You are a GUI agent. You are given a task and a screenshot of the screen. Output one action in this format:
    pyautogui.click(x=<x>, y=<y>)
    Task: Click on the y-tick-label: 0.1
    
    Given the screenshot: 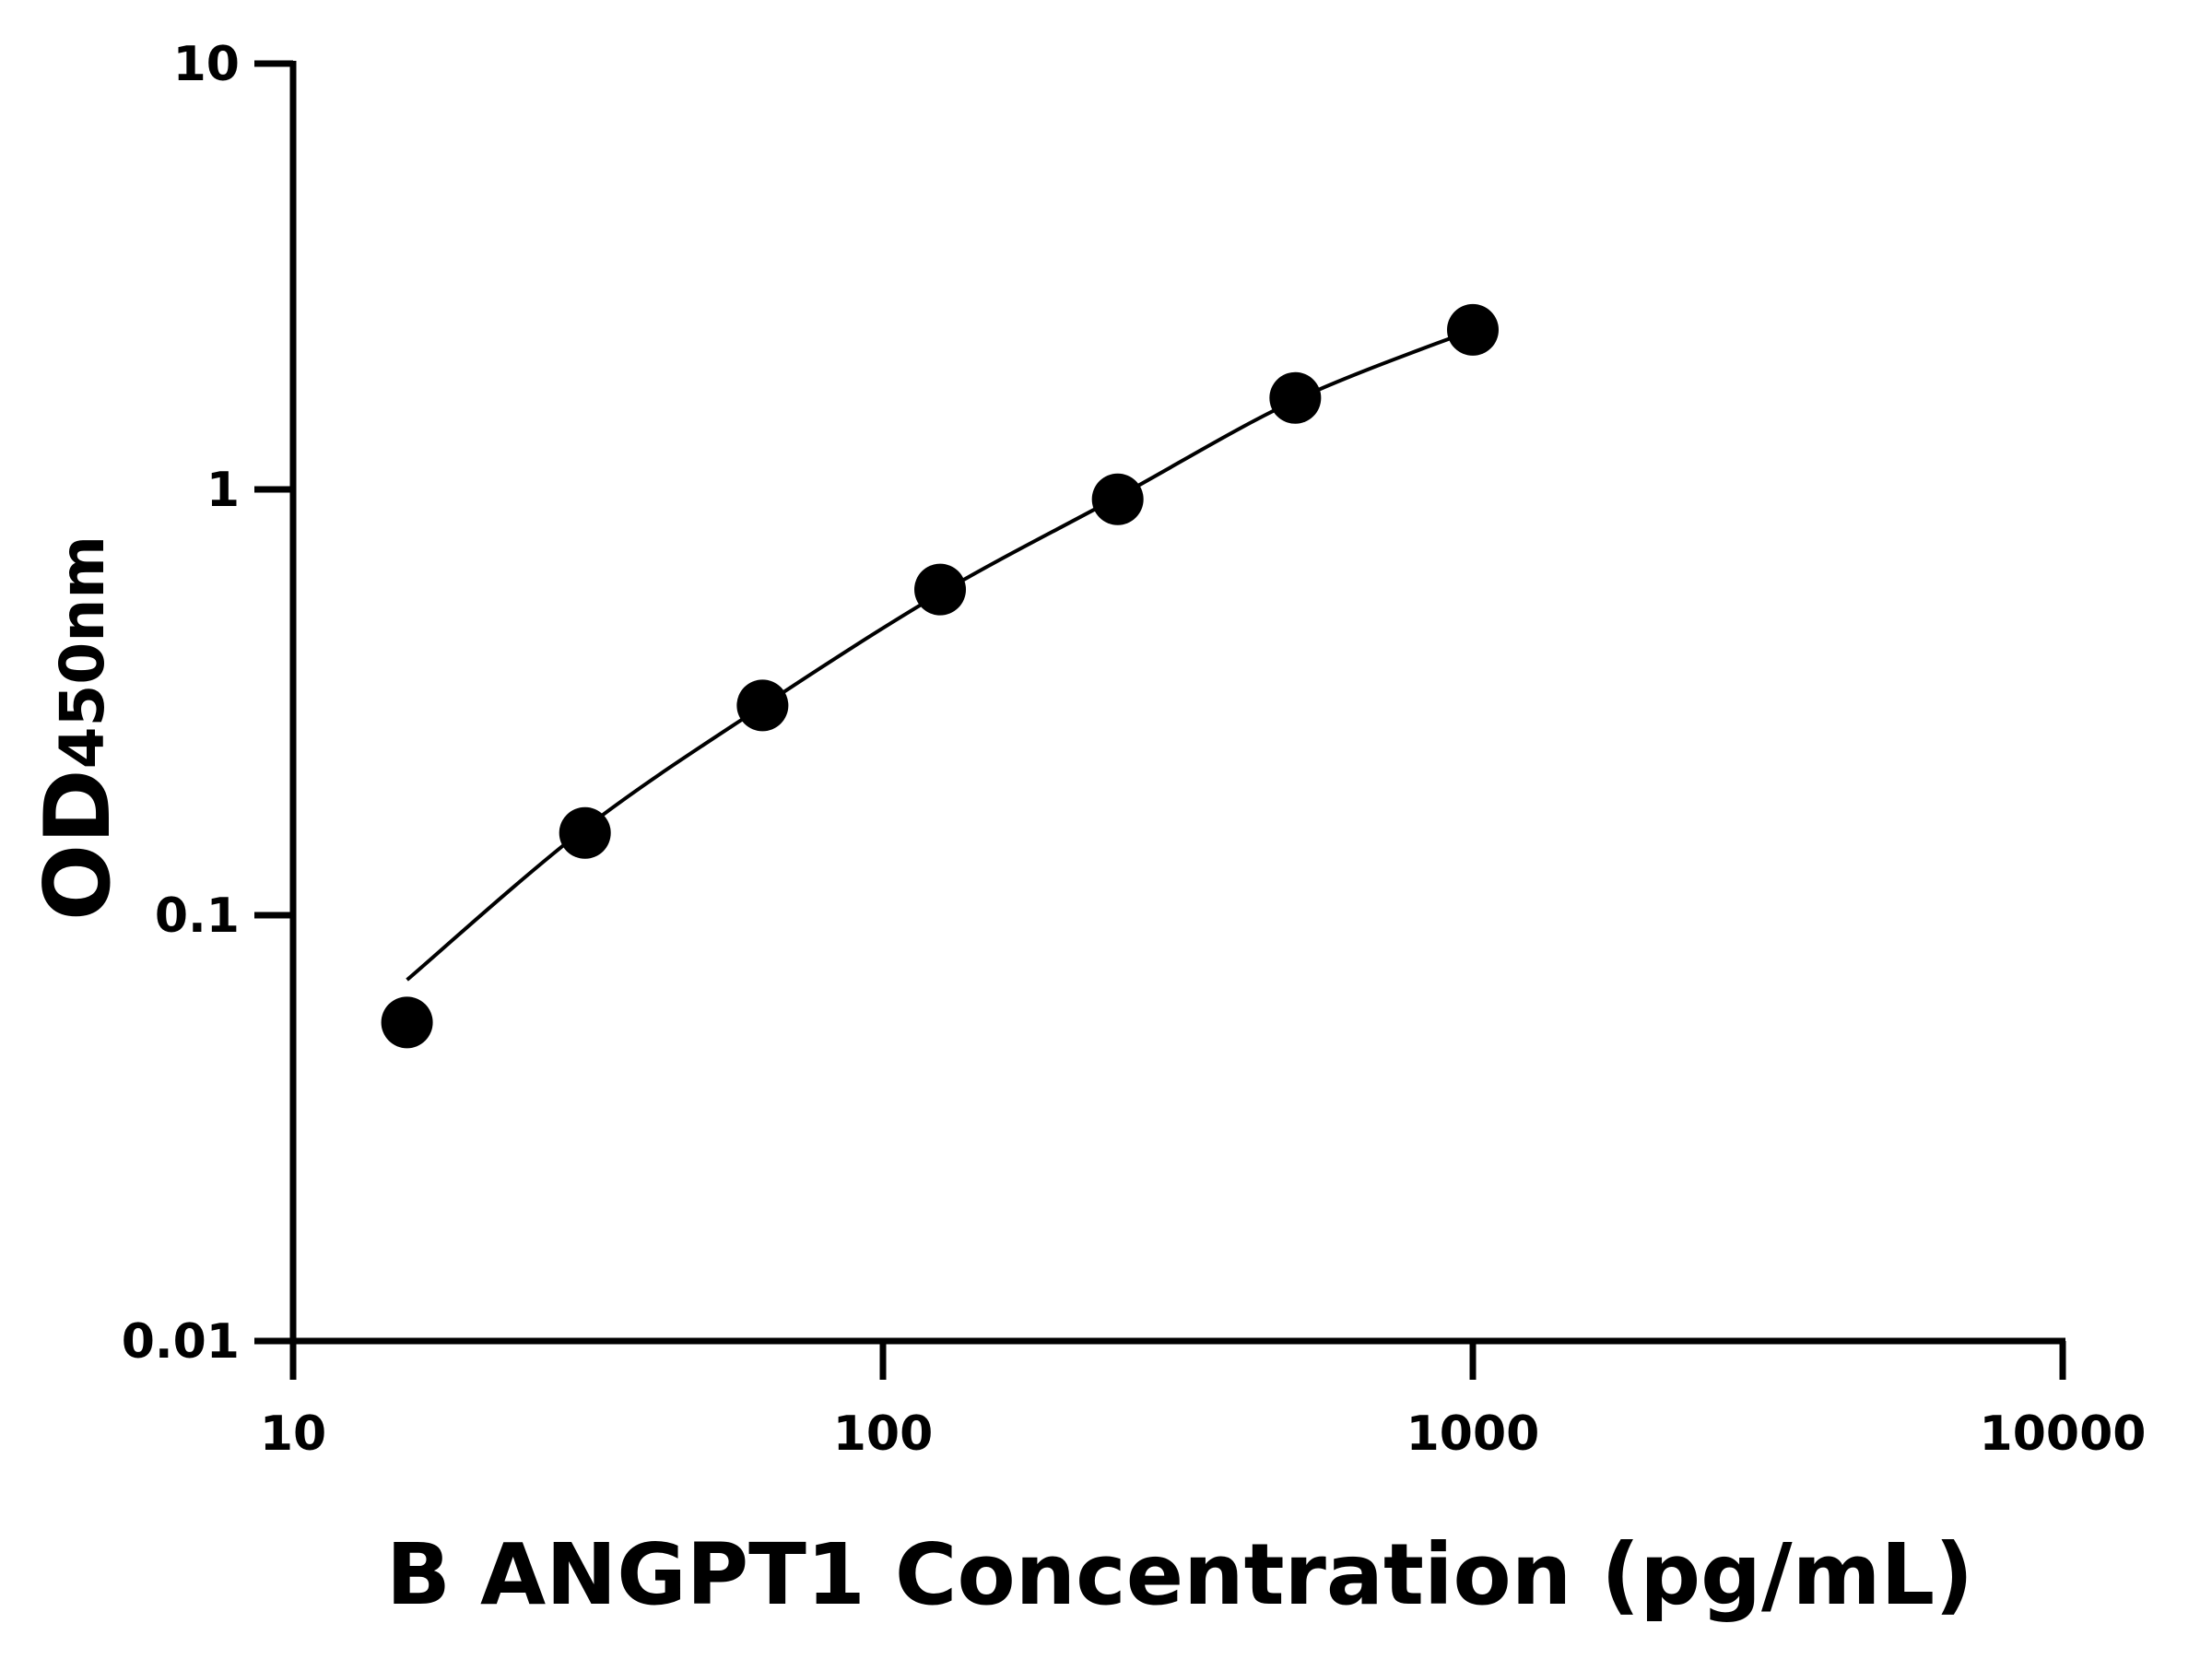 What is the action you would take?
    pyautogui.click(x=197, y=916)
    